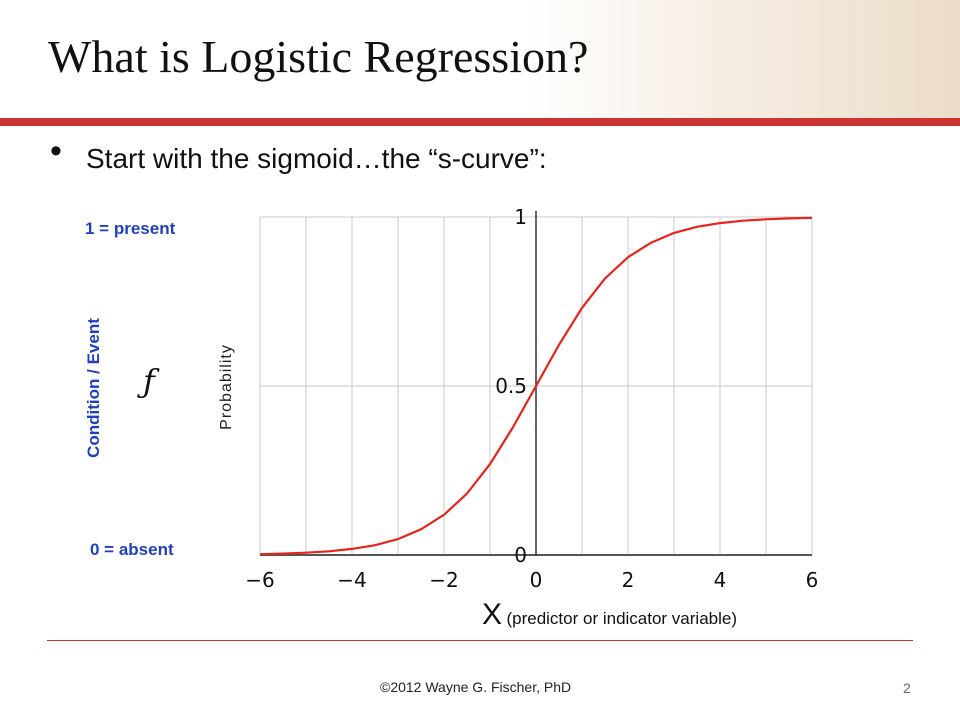 This screenshot has width=960, height=720. What do you see at coordinates (480, 640) in the screenshot?
I see `footer-rule` at bounding box center [480, 640].